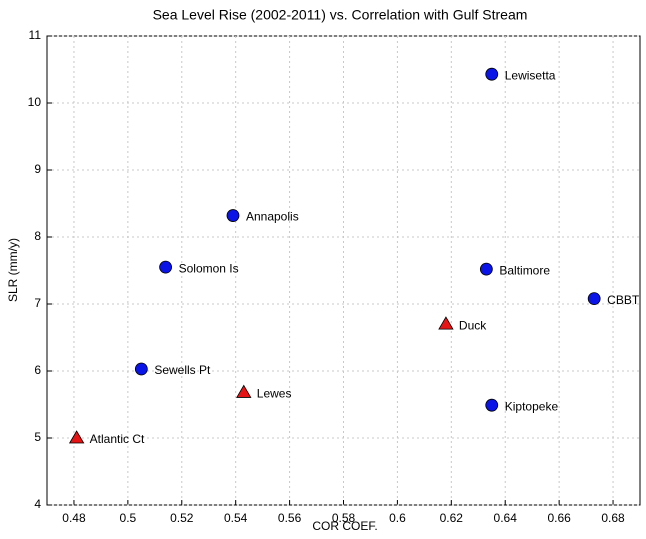 The image size is (646, 539). I want to click on x-tick-label: 0.54, so click(236, 518).